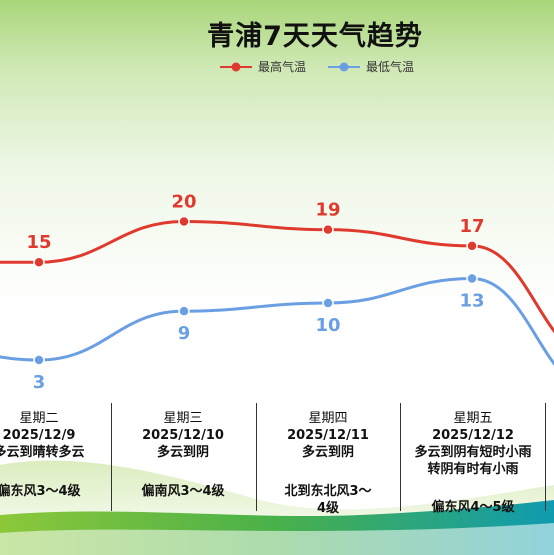 This screenshot has height=555, width=554. I want to click on data-label-low: 10, so click(327, 325).